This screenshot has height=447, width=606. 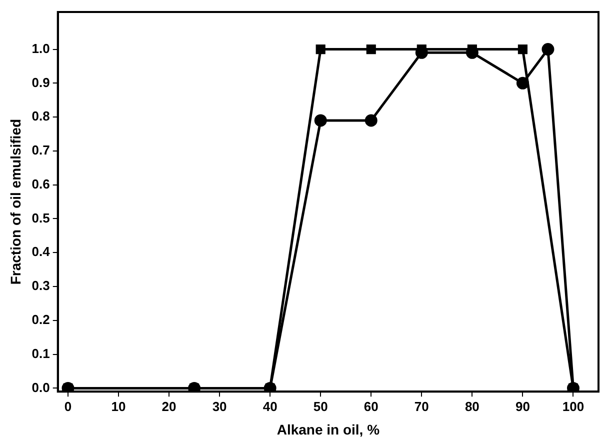 What do you see at coordinates (41, 286) in the screenshot?
I see `y-tick-label: 0.3` at bounding box center [41, 286].